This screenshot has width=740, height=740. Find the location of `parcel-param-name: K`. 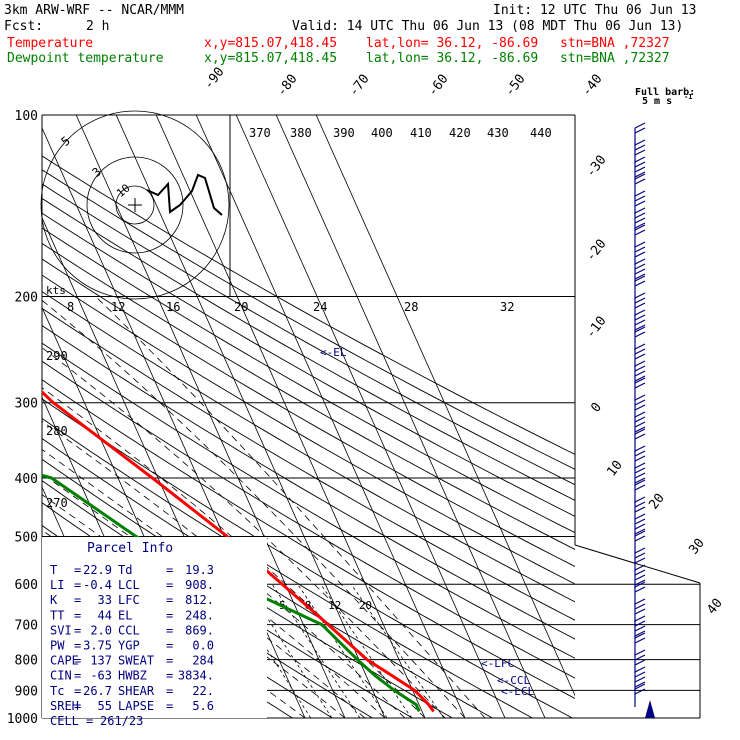

parcel-param-name: K is located at coordinates (54, 600).